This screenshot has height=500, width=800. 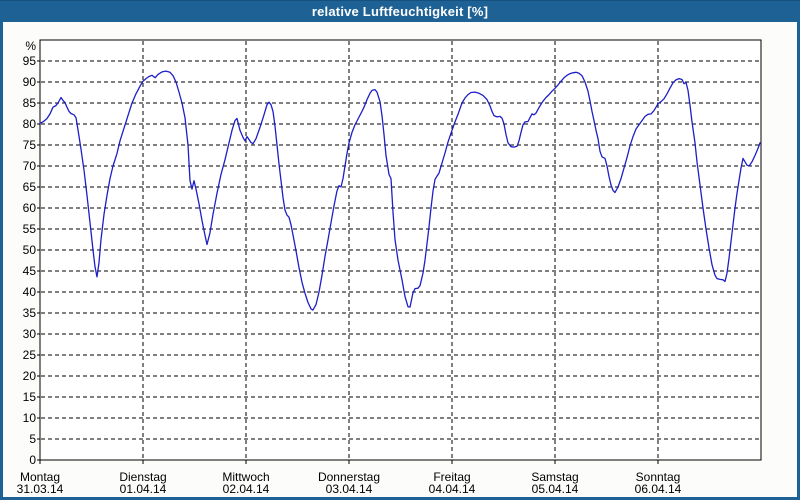 What do you see at coordinates (30, 61) in the screenshot?
I see `y-tick-label: 95` at bounding box center [30, 61].